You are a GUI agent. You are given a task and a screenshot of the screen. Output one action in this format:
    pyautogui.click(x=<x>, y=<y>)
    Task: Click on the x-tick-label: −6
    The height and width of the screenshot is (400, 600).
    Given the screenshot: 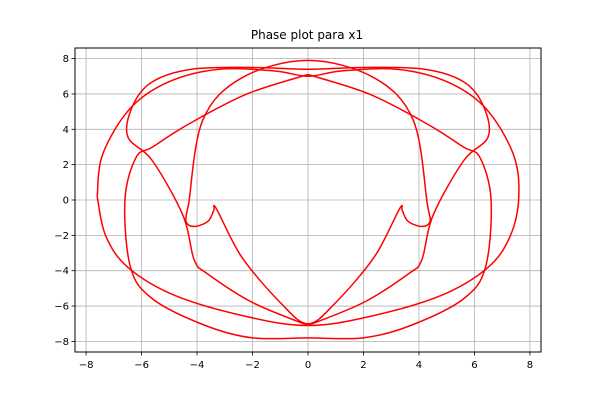 What is the action you would take?
    pyautogui.click(x=141, y=365)
    